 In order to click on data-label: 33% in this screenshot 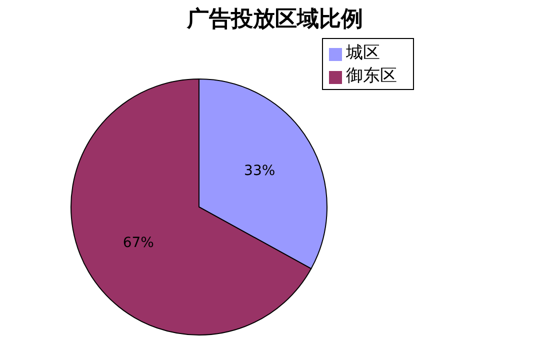, I will do `click(260, 171)`.